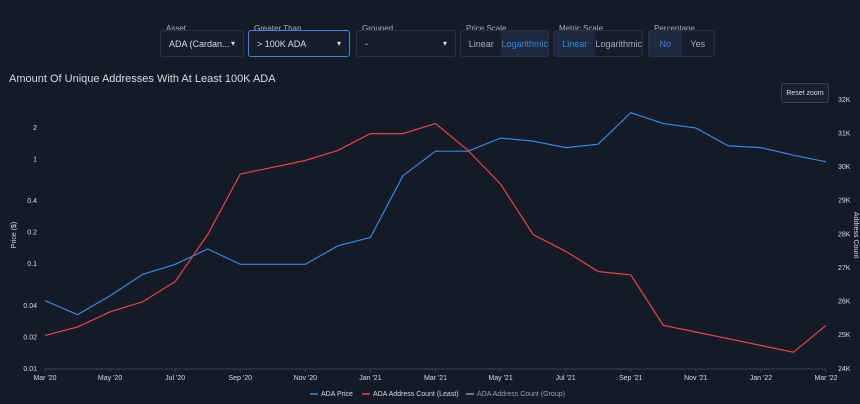  Describe the element at coordinates (566, 378) in the screenshot. I see `x-tick-label: Jul '21` at that location.